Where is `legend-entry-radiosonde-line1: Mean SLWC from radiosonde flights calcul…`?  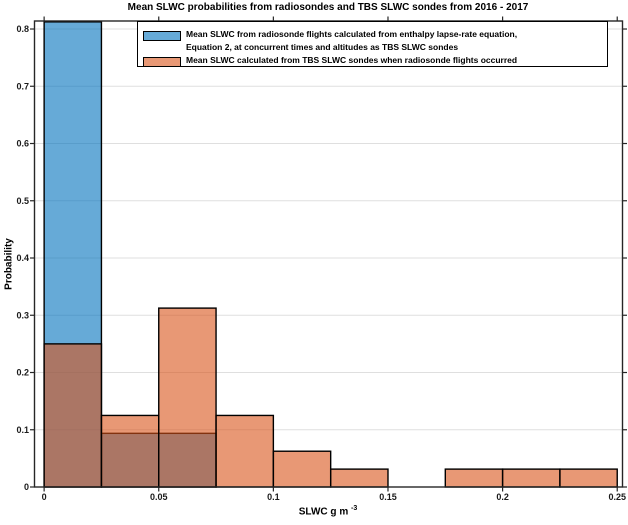
legend-entry-radiosonde-line1: Mean SLWC from radiosonde flights calcul… is located at coordinates (352, 34).